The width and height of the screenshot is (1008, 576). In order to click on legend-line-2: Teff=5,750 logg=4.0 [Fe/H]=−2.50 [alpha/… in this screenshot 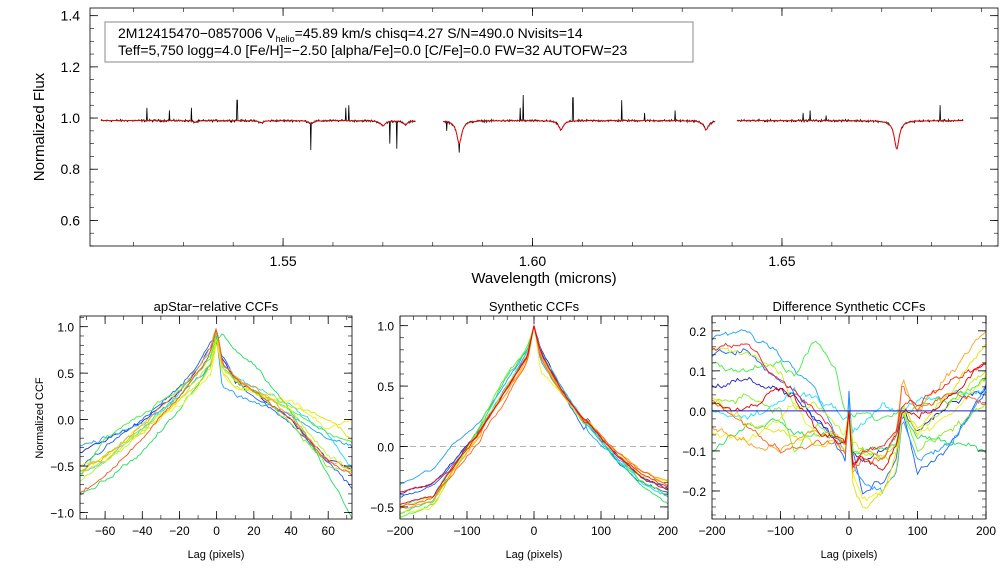, I will do `click(372, 50)`.